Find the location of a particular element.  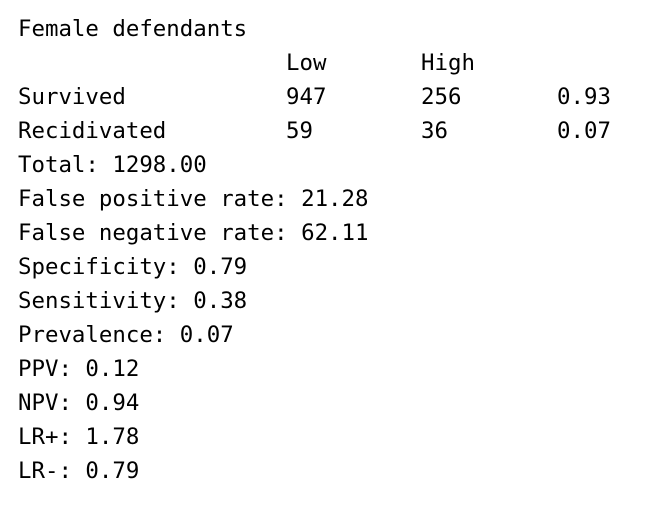

stat-prevalence: Prevalence: 0.07 is located at coordinates (126, 335).